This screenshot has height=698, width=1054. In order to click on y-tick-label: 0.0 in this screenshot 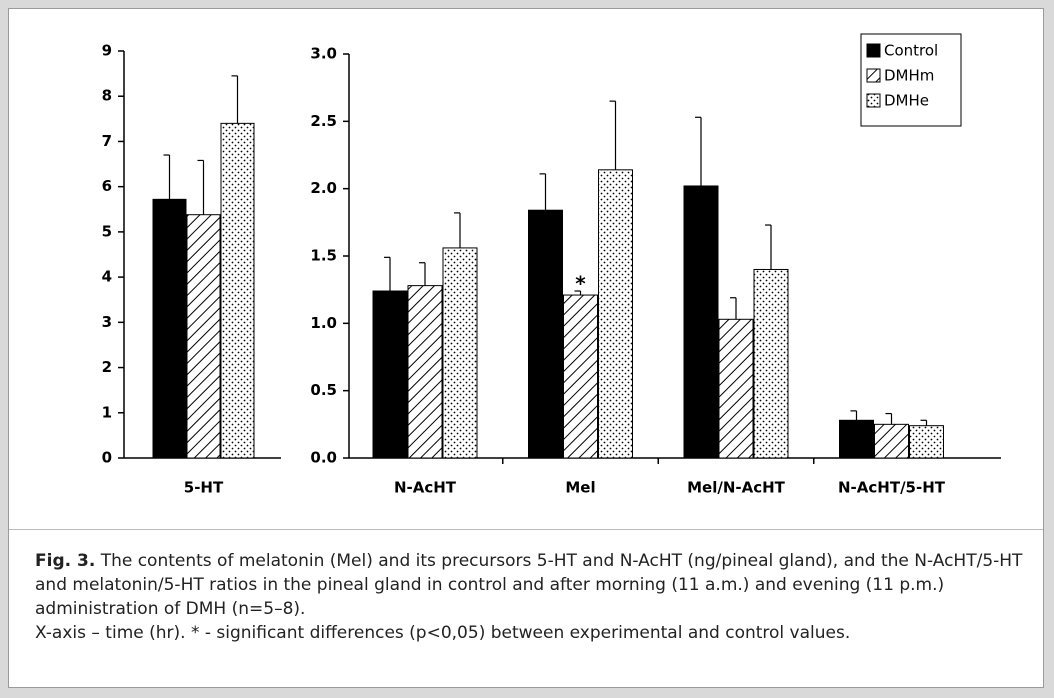, I will do `click(323, 458)`.